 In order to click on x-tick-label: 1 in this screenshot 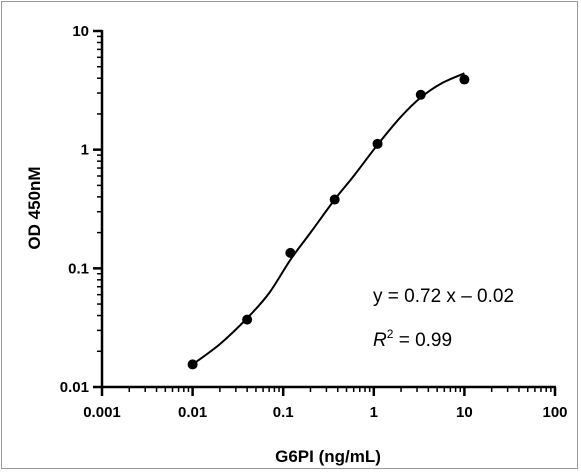, I will do `click(374, 412)`.